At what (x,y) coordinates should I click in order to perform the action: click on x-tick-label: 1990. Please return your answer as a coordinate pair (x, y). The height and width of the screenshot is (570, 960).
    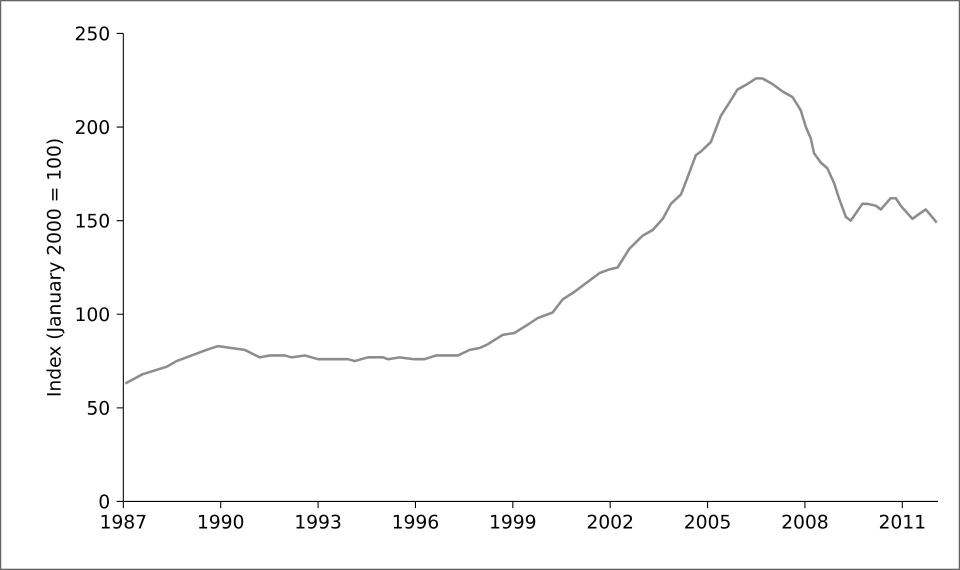
    Looking at the image, I should click on (221, 521).